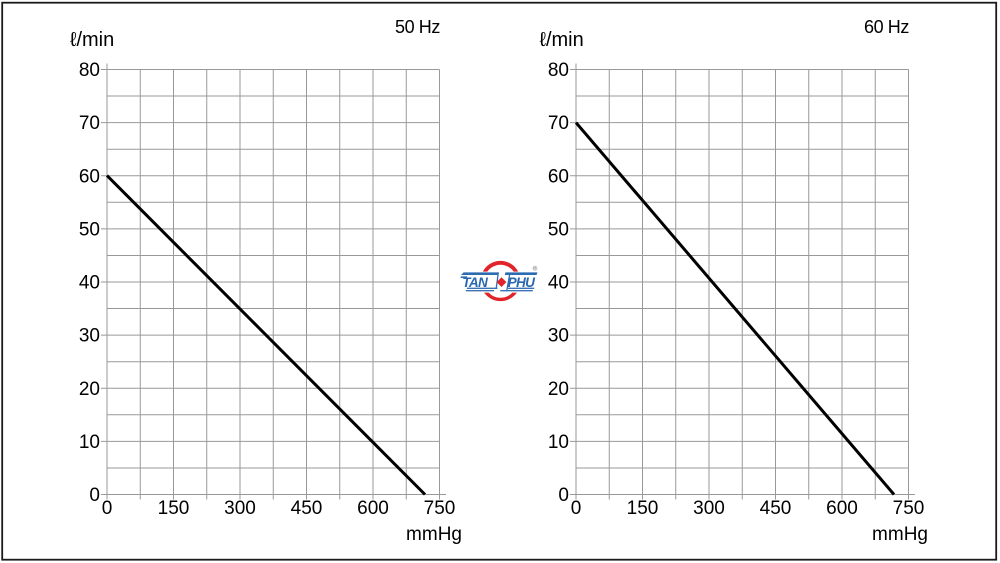  I want to click on svg-text: R, so click(535, 268).